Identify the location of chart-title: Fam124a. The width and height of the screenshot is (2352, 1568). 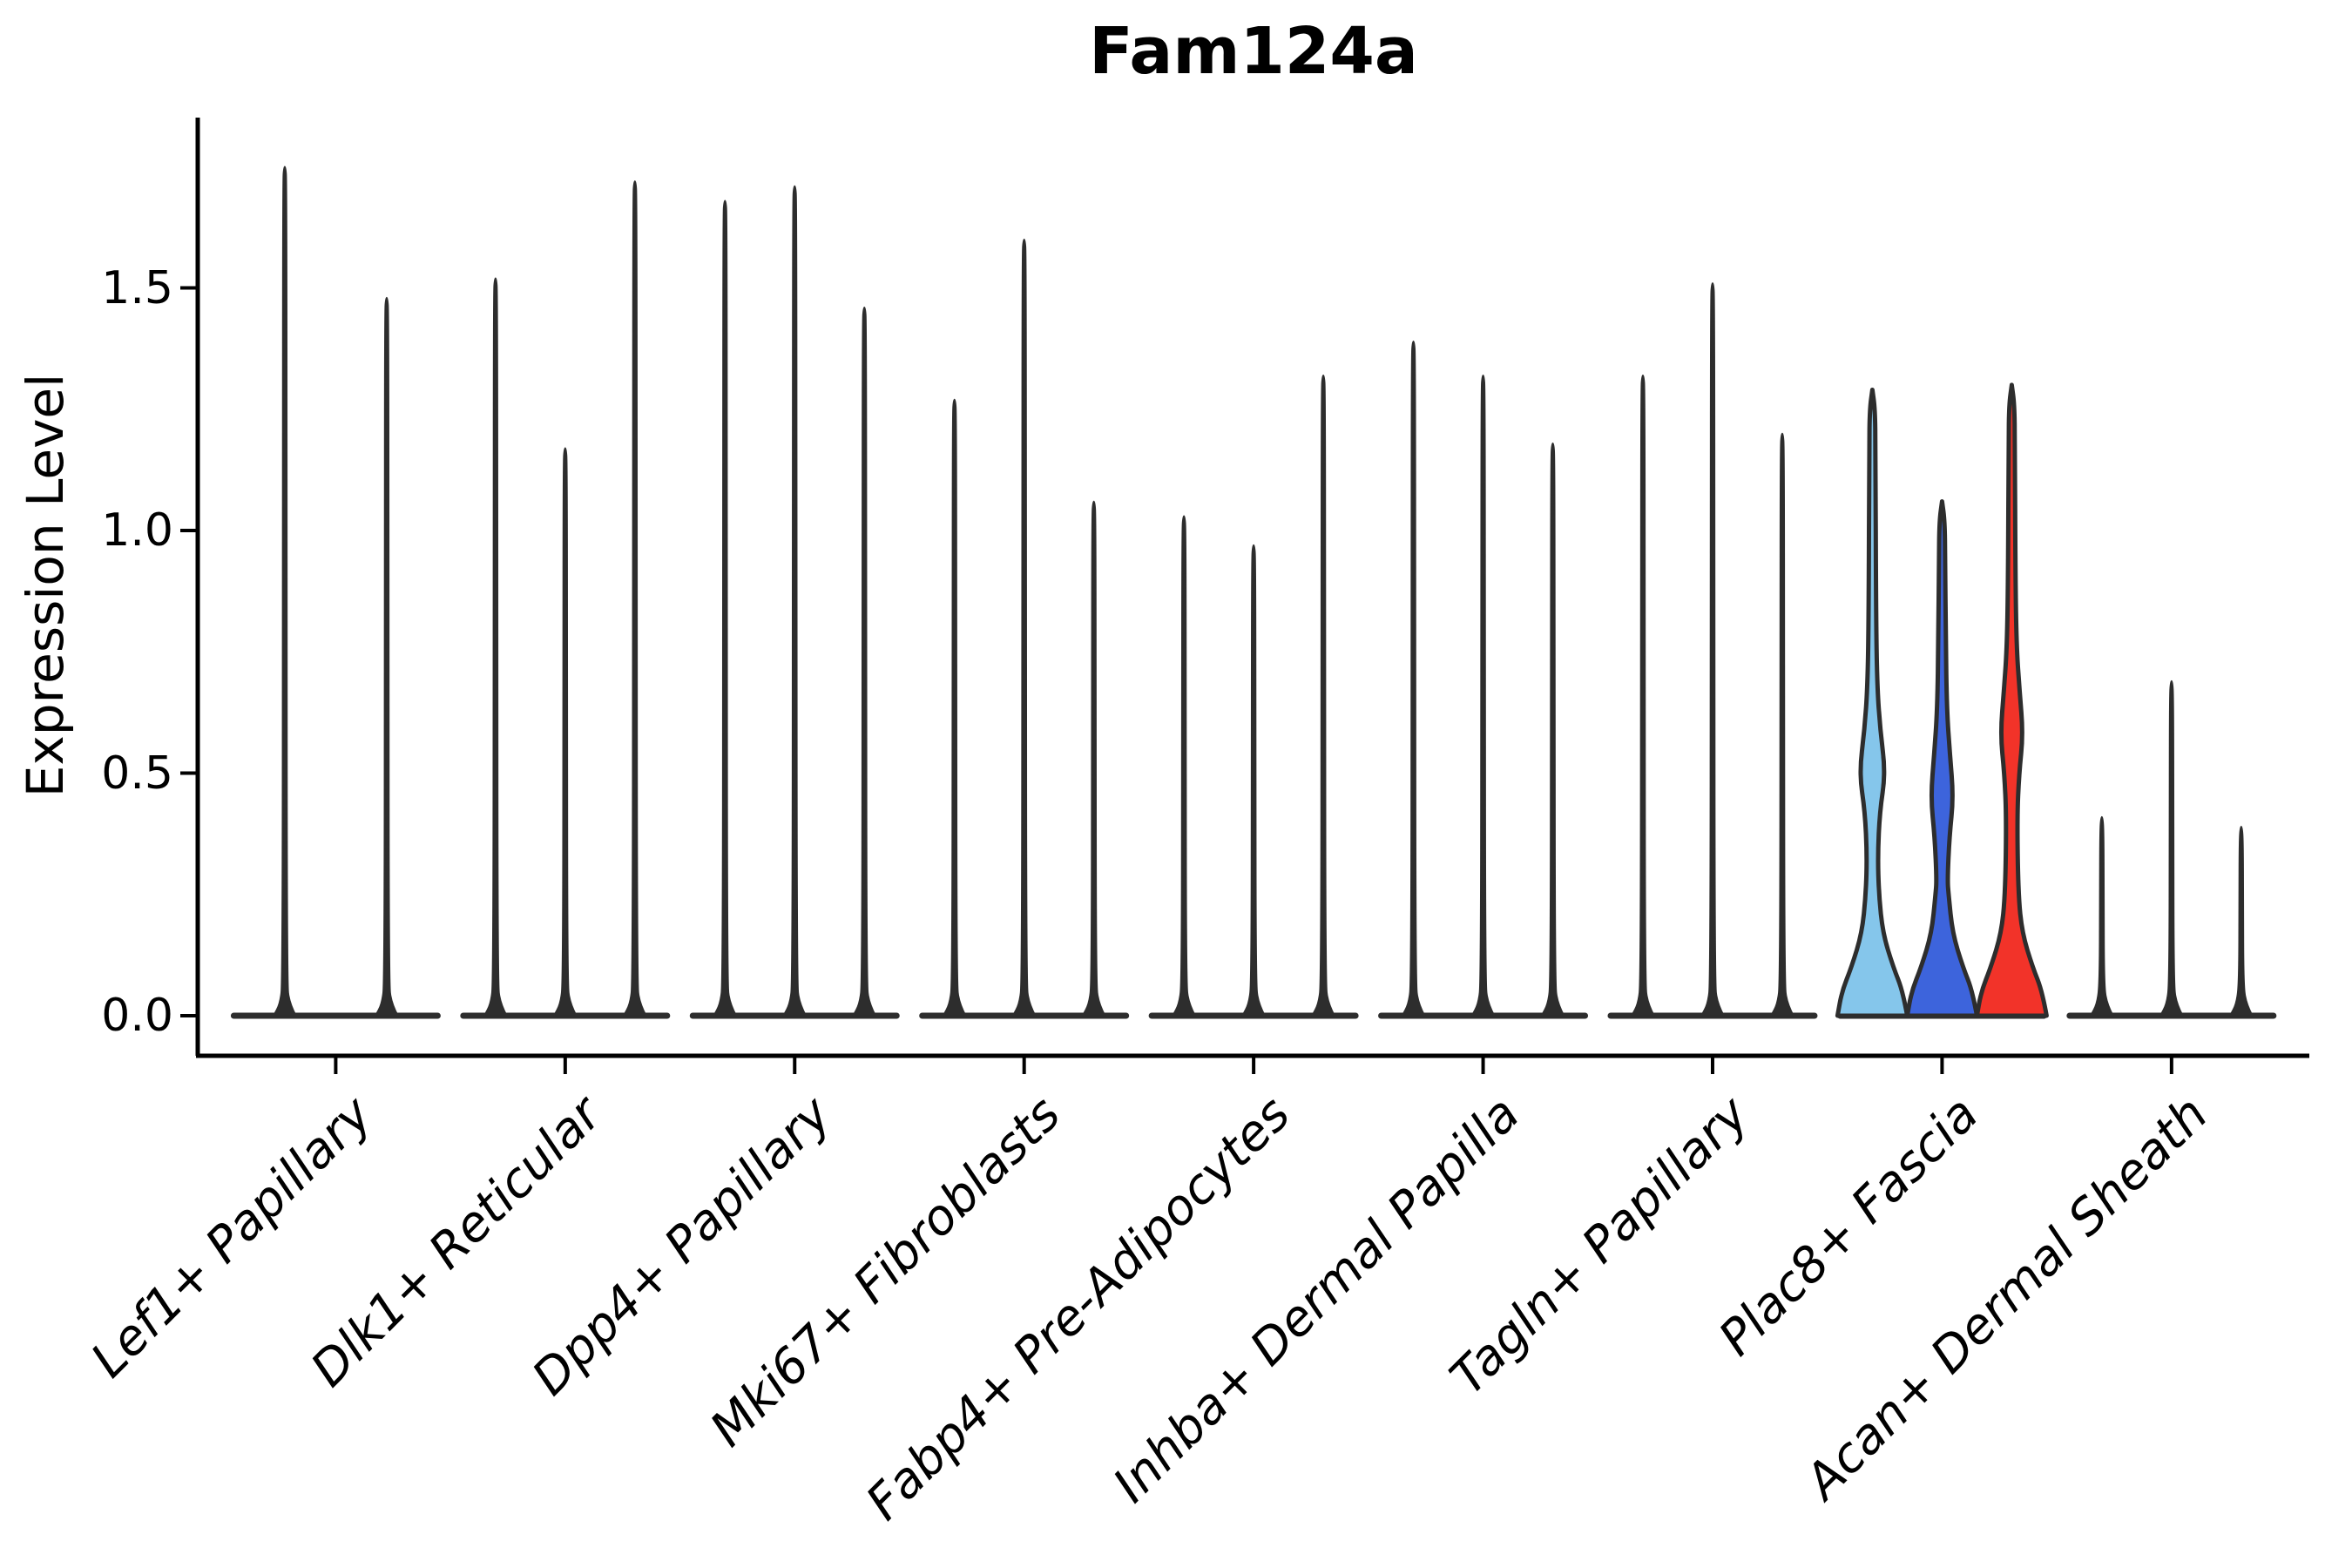
(1253, 52).